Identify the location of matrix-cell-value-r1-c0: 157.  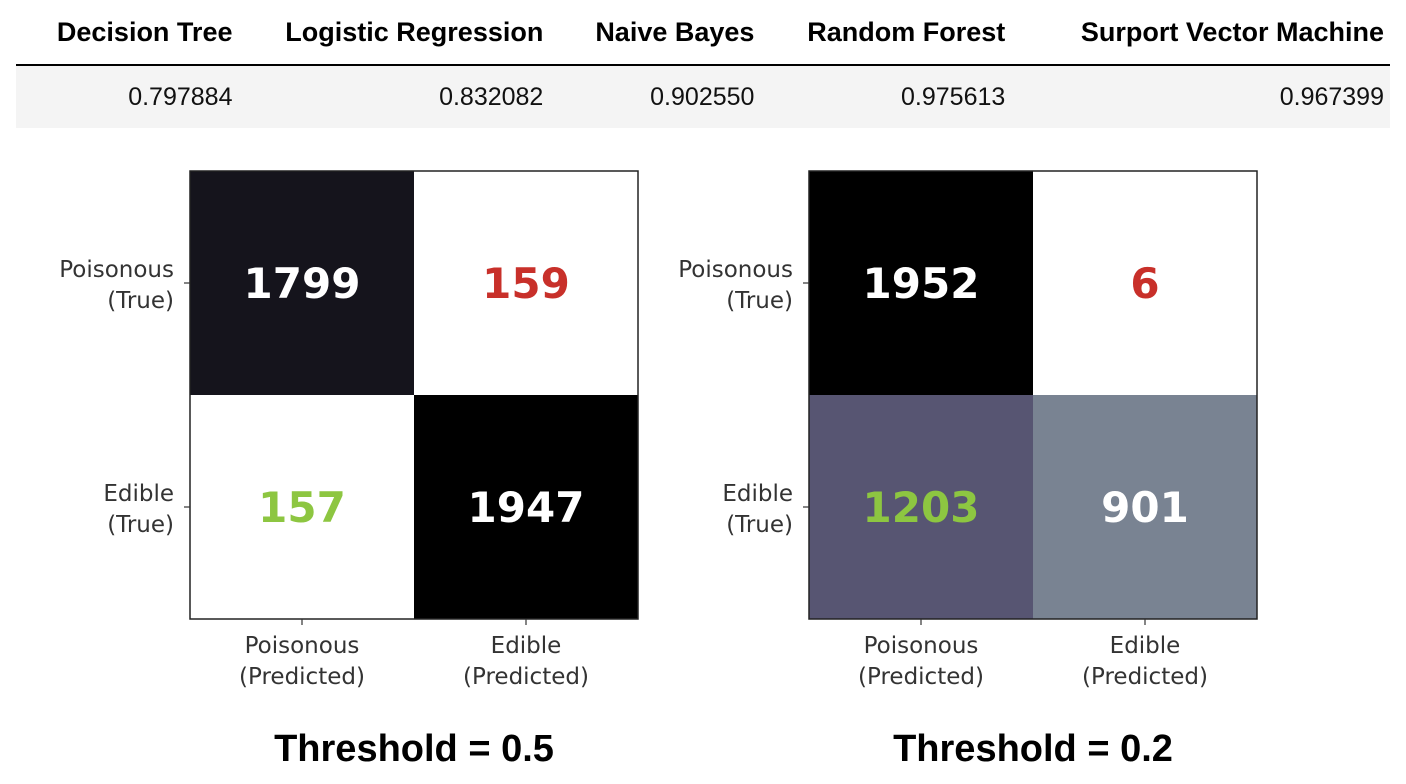
(302, 507).